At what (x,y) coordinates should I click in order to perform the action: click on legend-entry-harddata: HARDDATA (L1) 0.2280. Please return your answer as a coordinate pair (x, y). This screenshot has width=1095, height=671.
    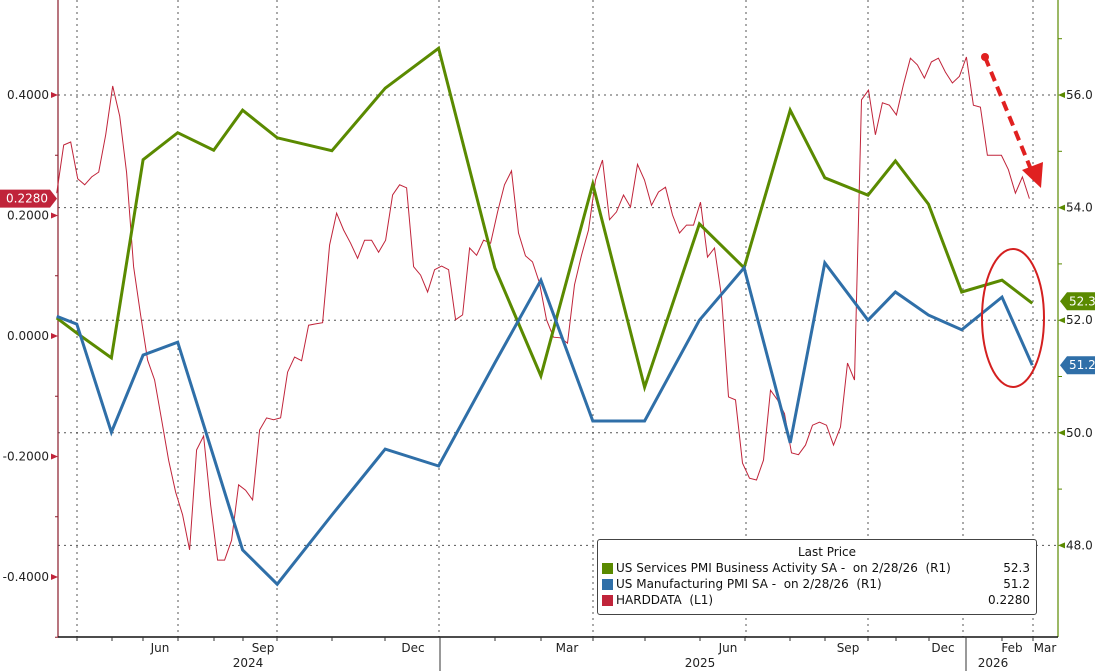
    Looking at the image, I should click on (817, 600).